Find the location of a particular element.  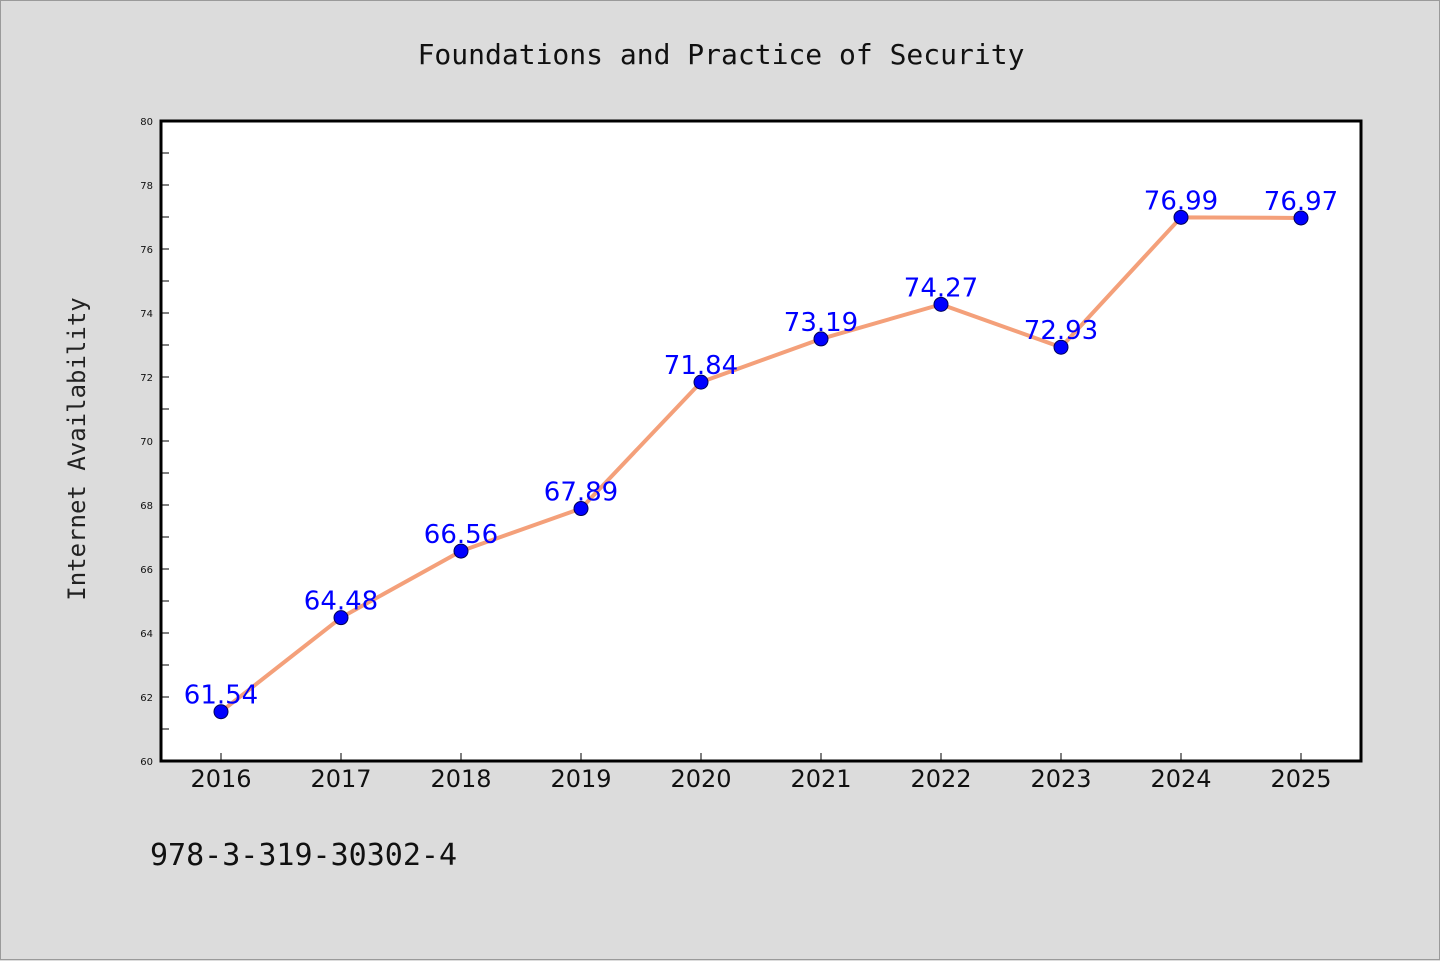

data-label: 76.99 is located at coordinates (1181, 201).